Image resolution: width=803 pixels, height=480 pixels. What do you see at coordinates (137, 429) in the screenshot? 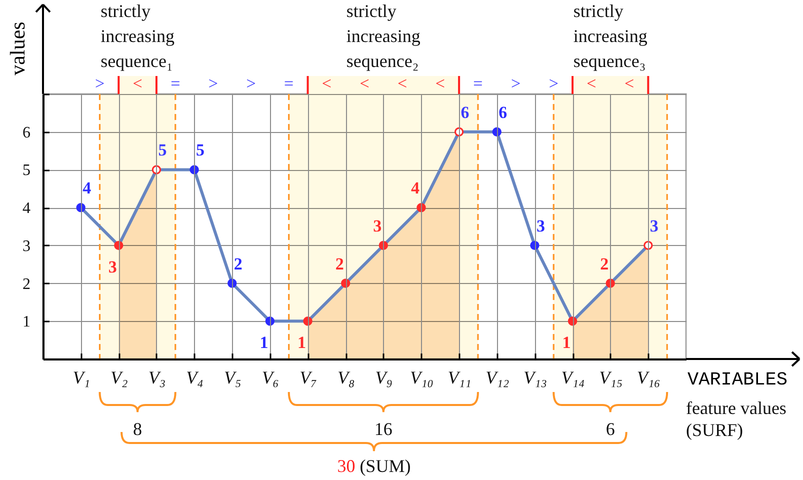
I see `text: 8` at bounding box center [137, 429].